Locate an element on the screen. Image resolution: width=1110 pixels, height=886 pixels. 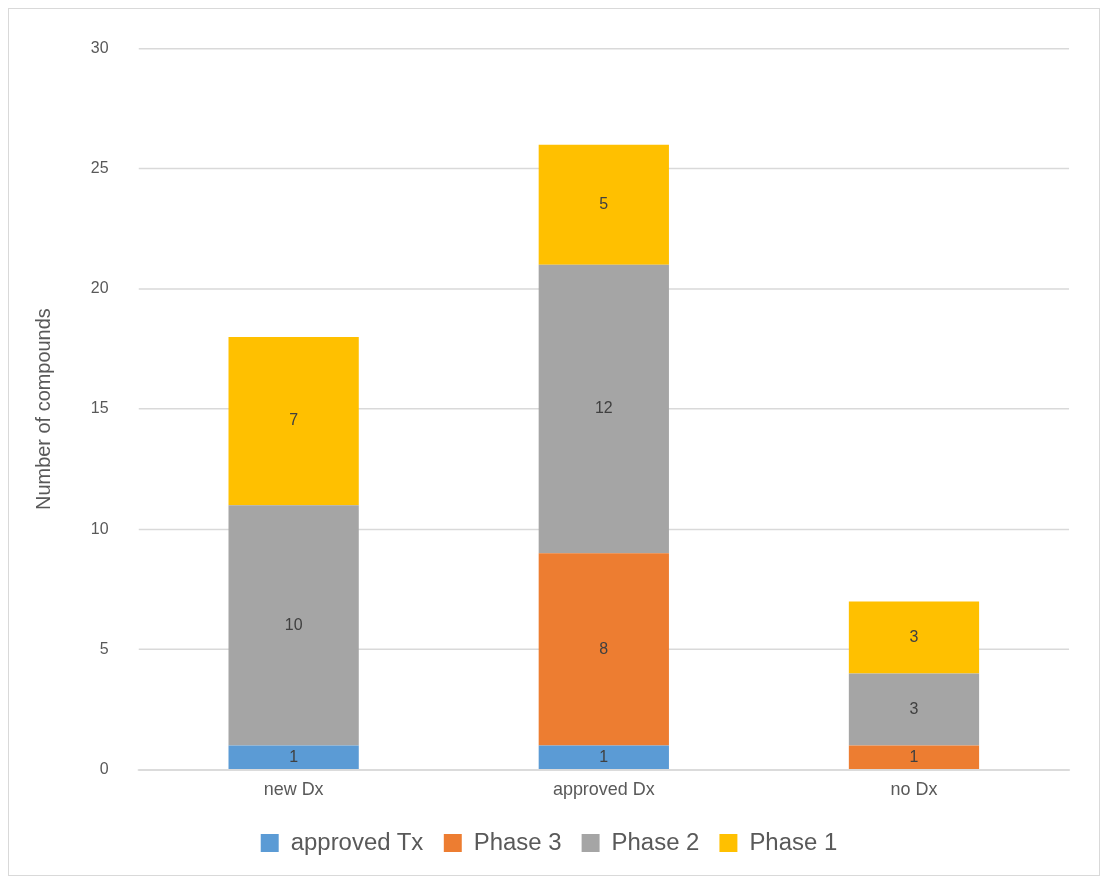
data-label: 5 is located at coordinates (604, 204).